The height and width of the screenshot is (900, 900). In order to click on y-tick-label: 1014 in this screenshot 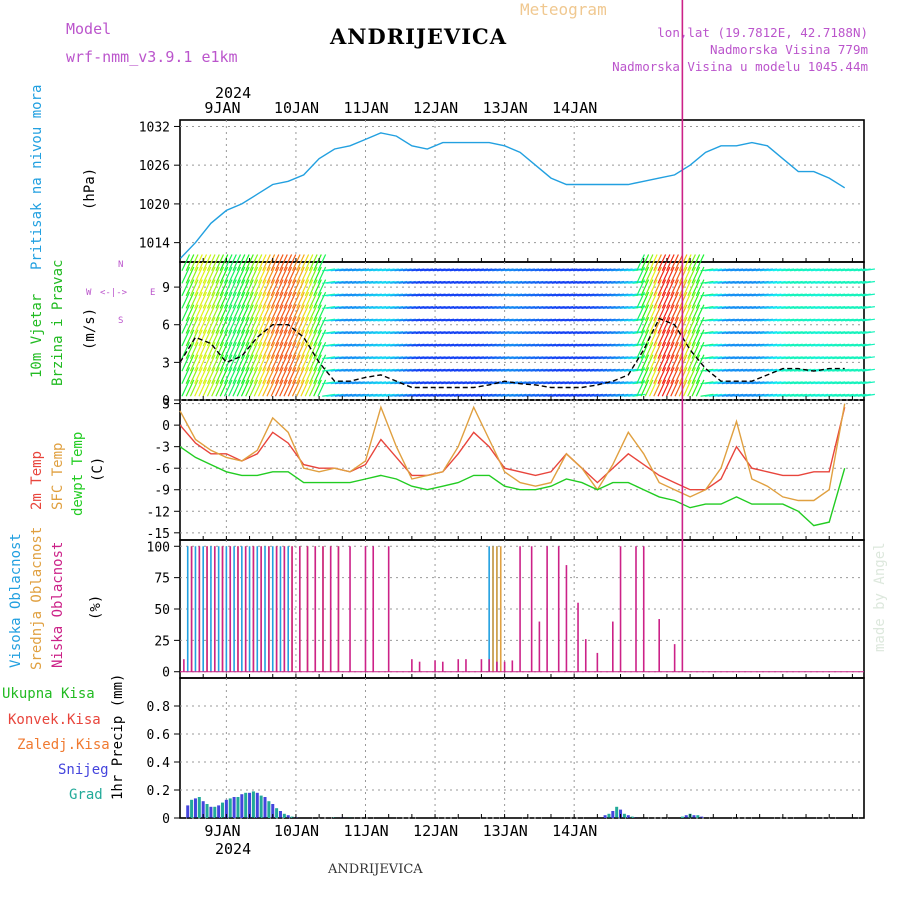, I will do `click(154, 244)`.